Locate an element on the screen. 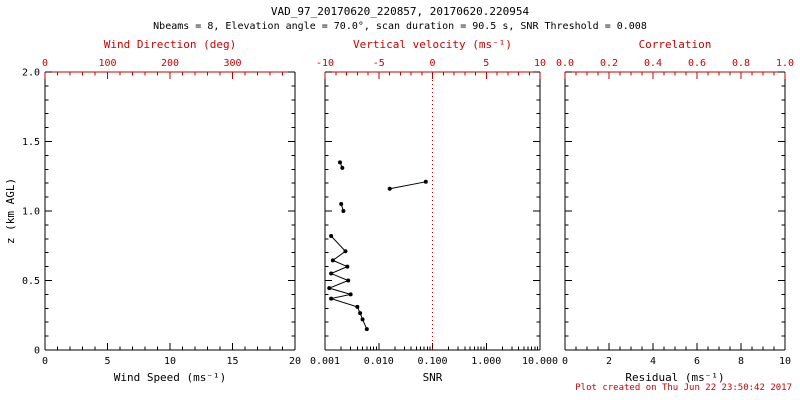 This screenshot has width=800, height=400. x-top-tick-label: 0.4 is located at coordinates (653, 63).